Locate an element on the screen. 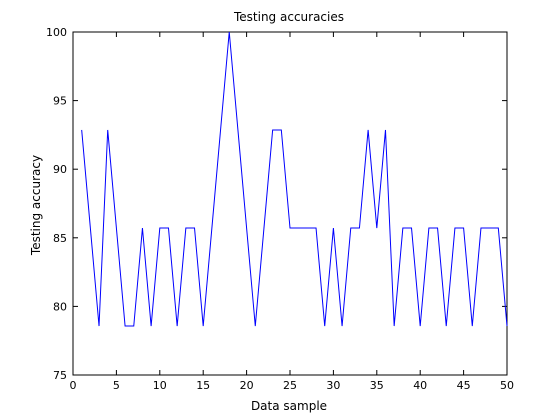 The width and height of the screenshot is (560, 420). y-tick-label: 100 is located at coordinates (56, 32).